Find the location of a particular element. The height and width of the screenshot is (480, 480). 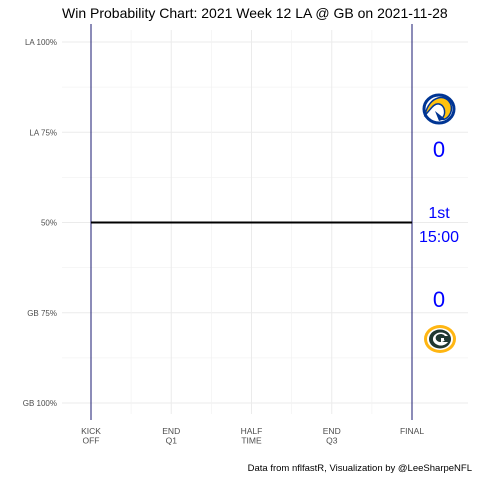

y-tick-label: GB 100% is located at coordinates (40, 403).